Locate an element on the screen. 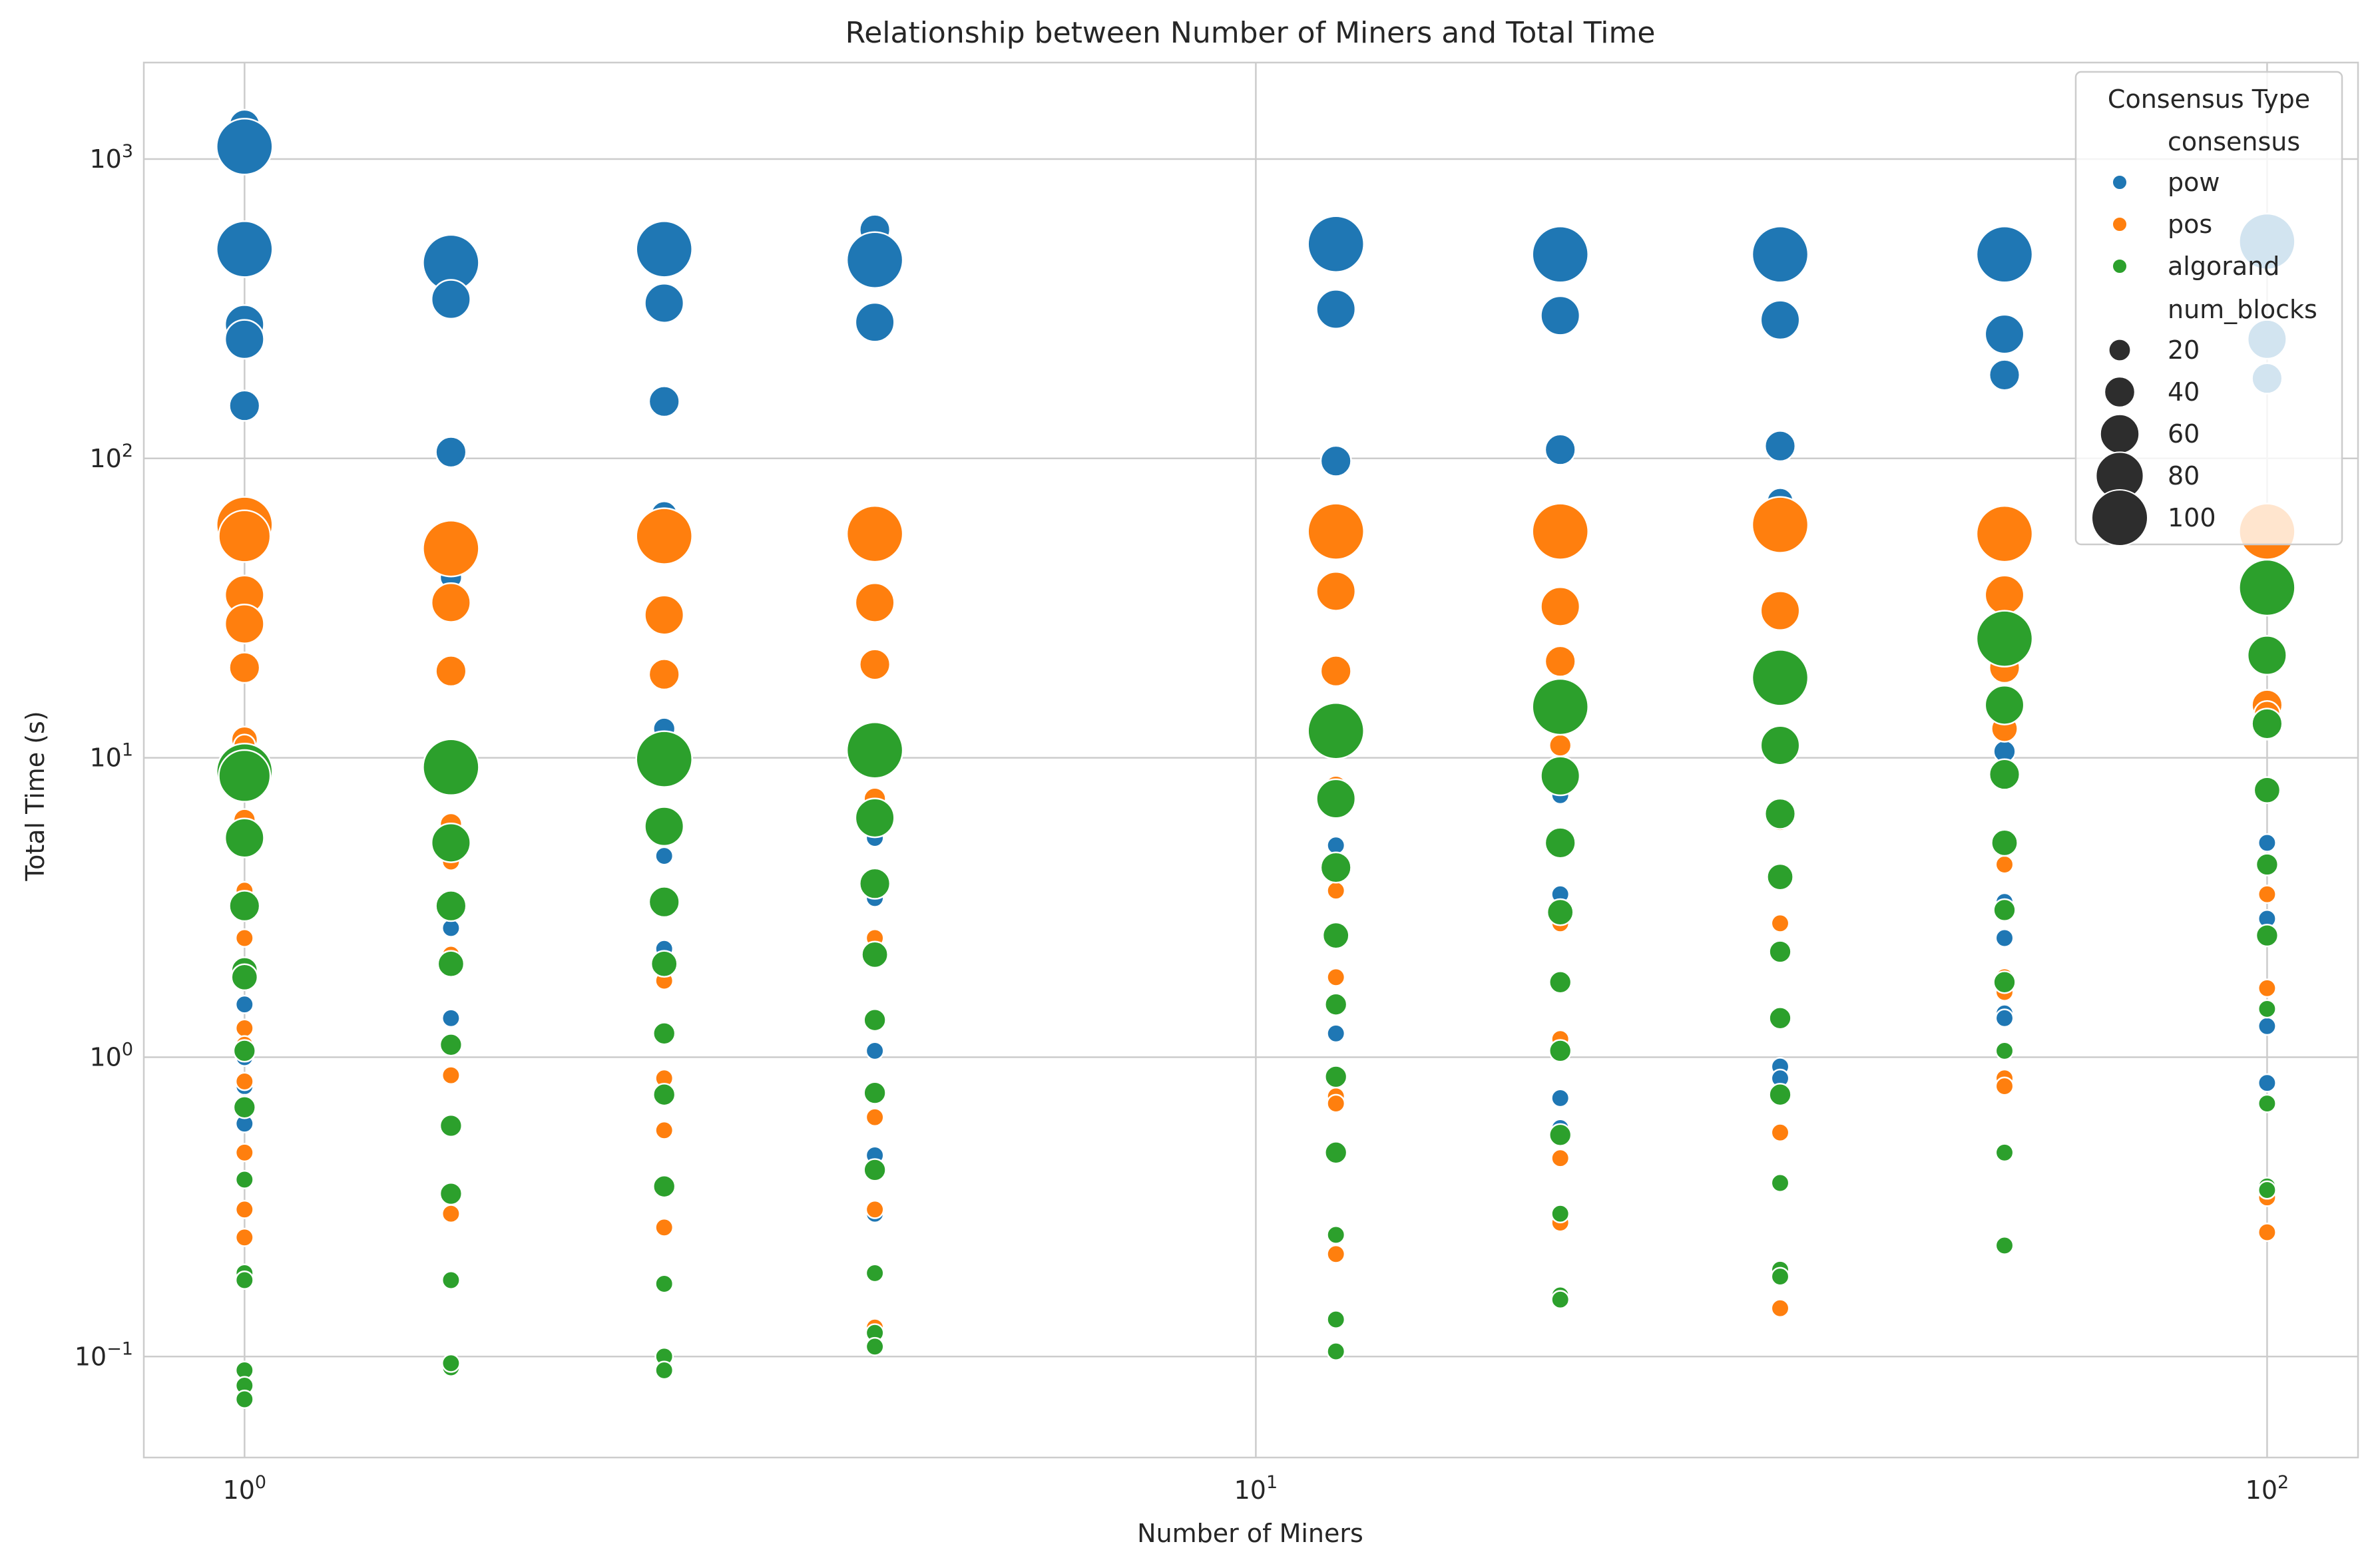 Image resolution: width=2374 pixels, height=1568 pixels. y-axis-label: Total Time (s) is located at coordinates (35, 796).